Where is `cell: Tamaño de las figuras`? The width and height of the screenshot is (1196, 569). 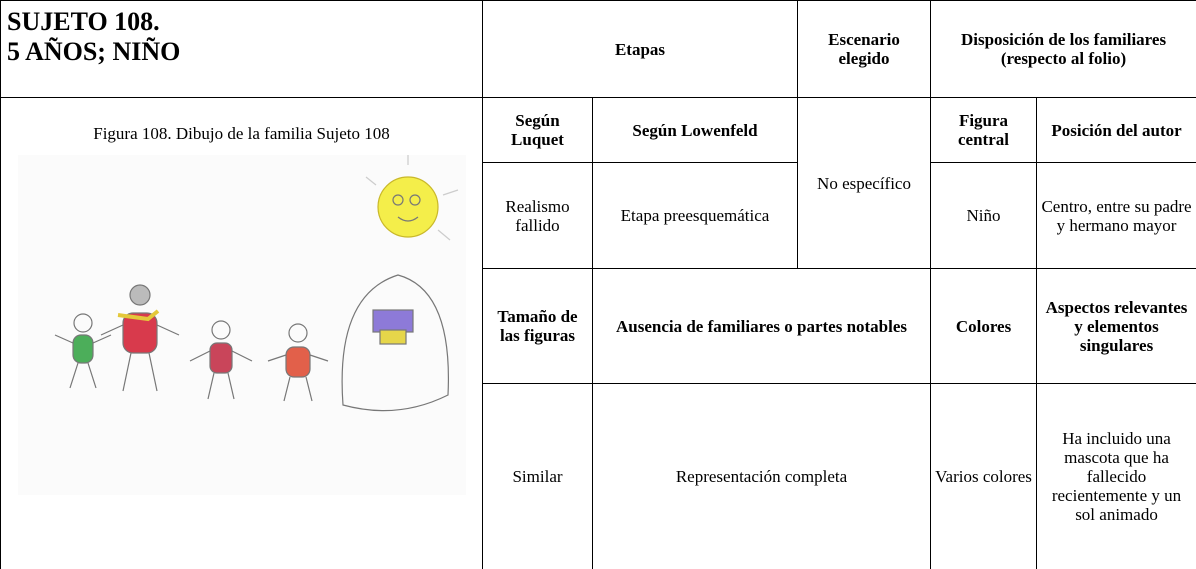 cell: Tamaño de las figuras is located at coordinates (537, 326).